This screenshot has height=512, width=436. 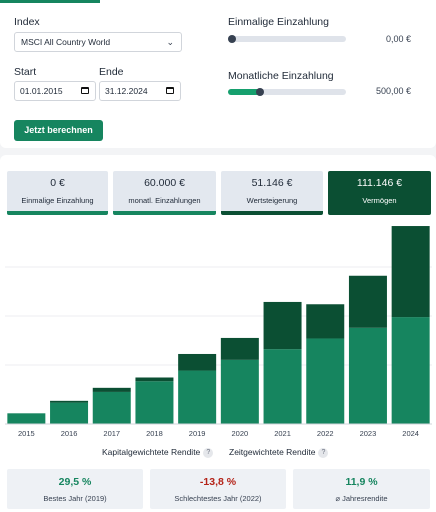 What do you see at coordinates (75, 498) in the screenshot?
I see `stat-label: Bestes Jahr (2019)` at bounding box center [75, 498].